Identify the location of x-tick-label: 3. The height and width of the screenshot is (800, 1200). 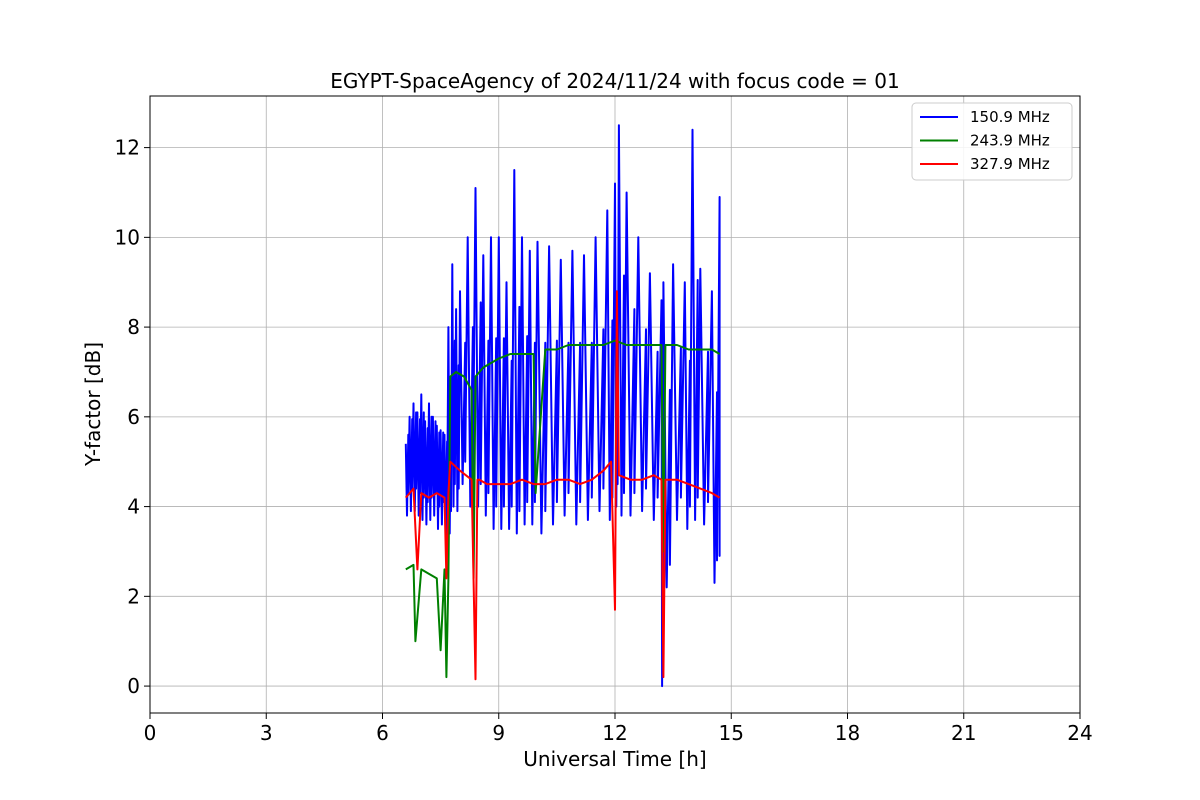
(266, 733).